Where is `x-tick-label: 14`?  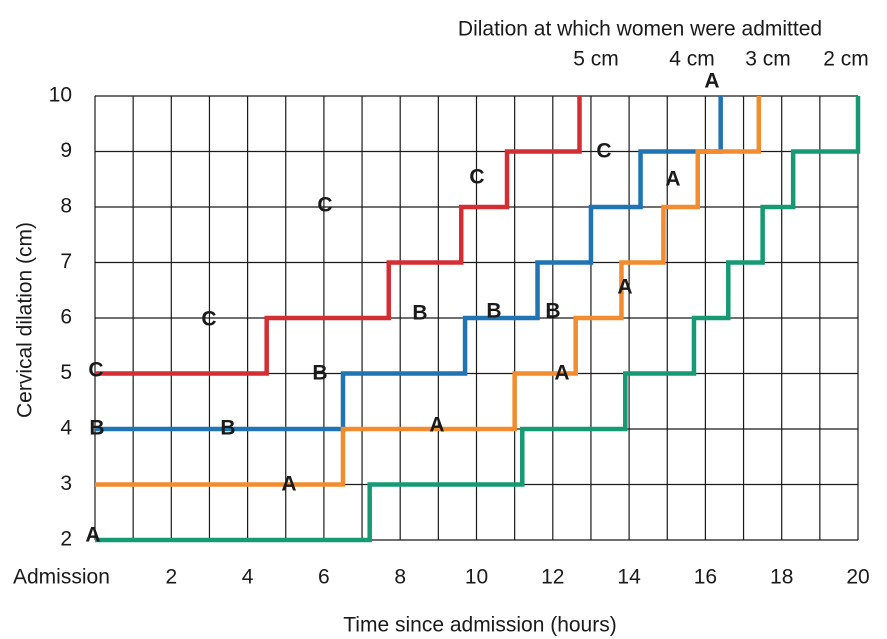 x-tick-label: 14 is located at coordinates (629, 577).